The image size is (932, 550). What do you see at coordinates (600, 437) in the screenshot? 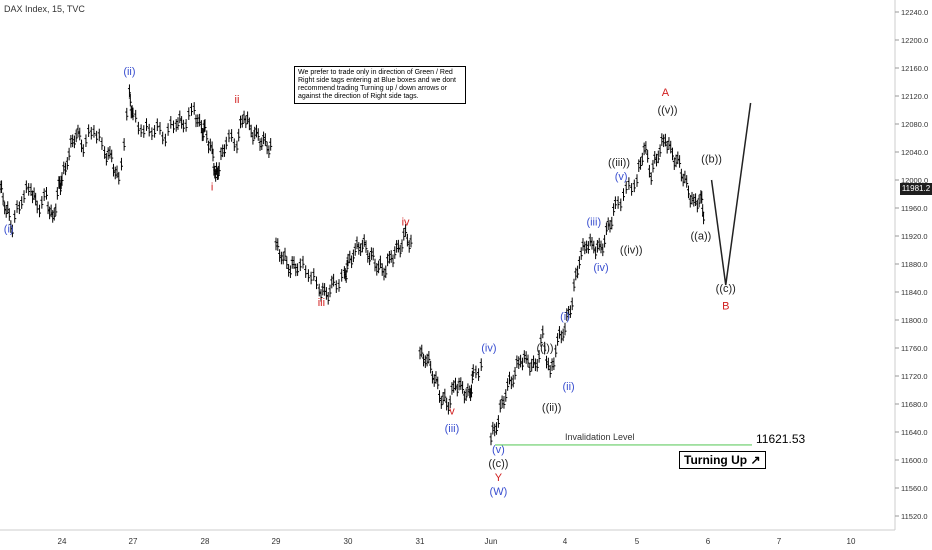
I see `invalidation-label: Invalidation Level` at bounding box center [600, 437].